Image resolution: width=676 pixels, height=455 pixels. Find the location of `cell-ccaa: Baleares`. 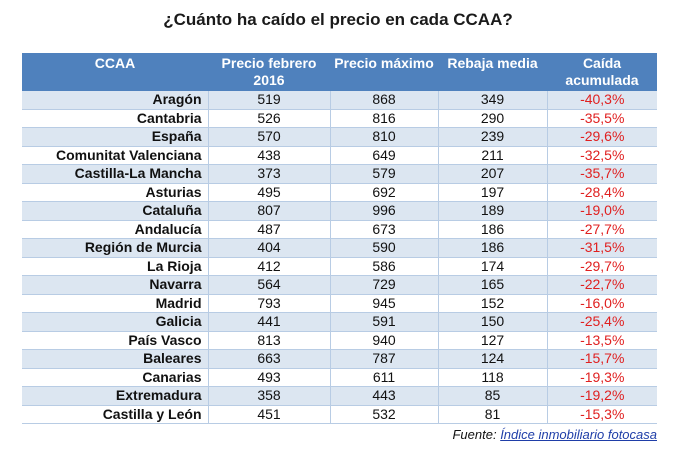

cell-ccaa: Baleares is located at coordinates (115, 359).